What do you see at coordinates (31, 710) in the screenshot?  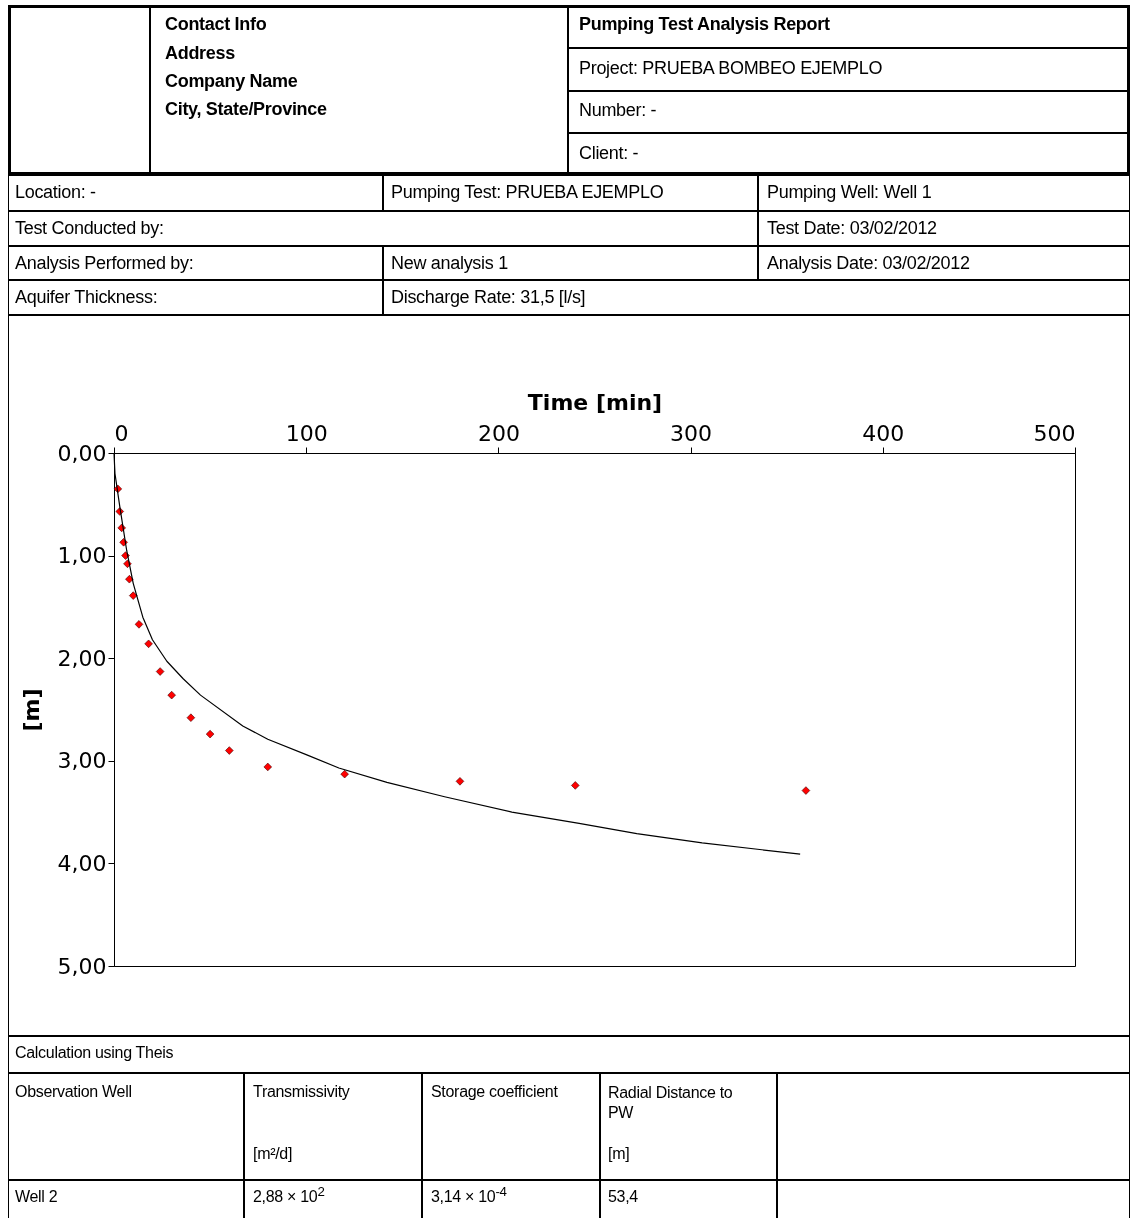 I see `y-axis-title: [m]` at bounding box center [31, 710].